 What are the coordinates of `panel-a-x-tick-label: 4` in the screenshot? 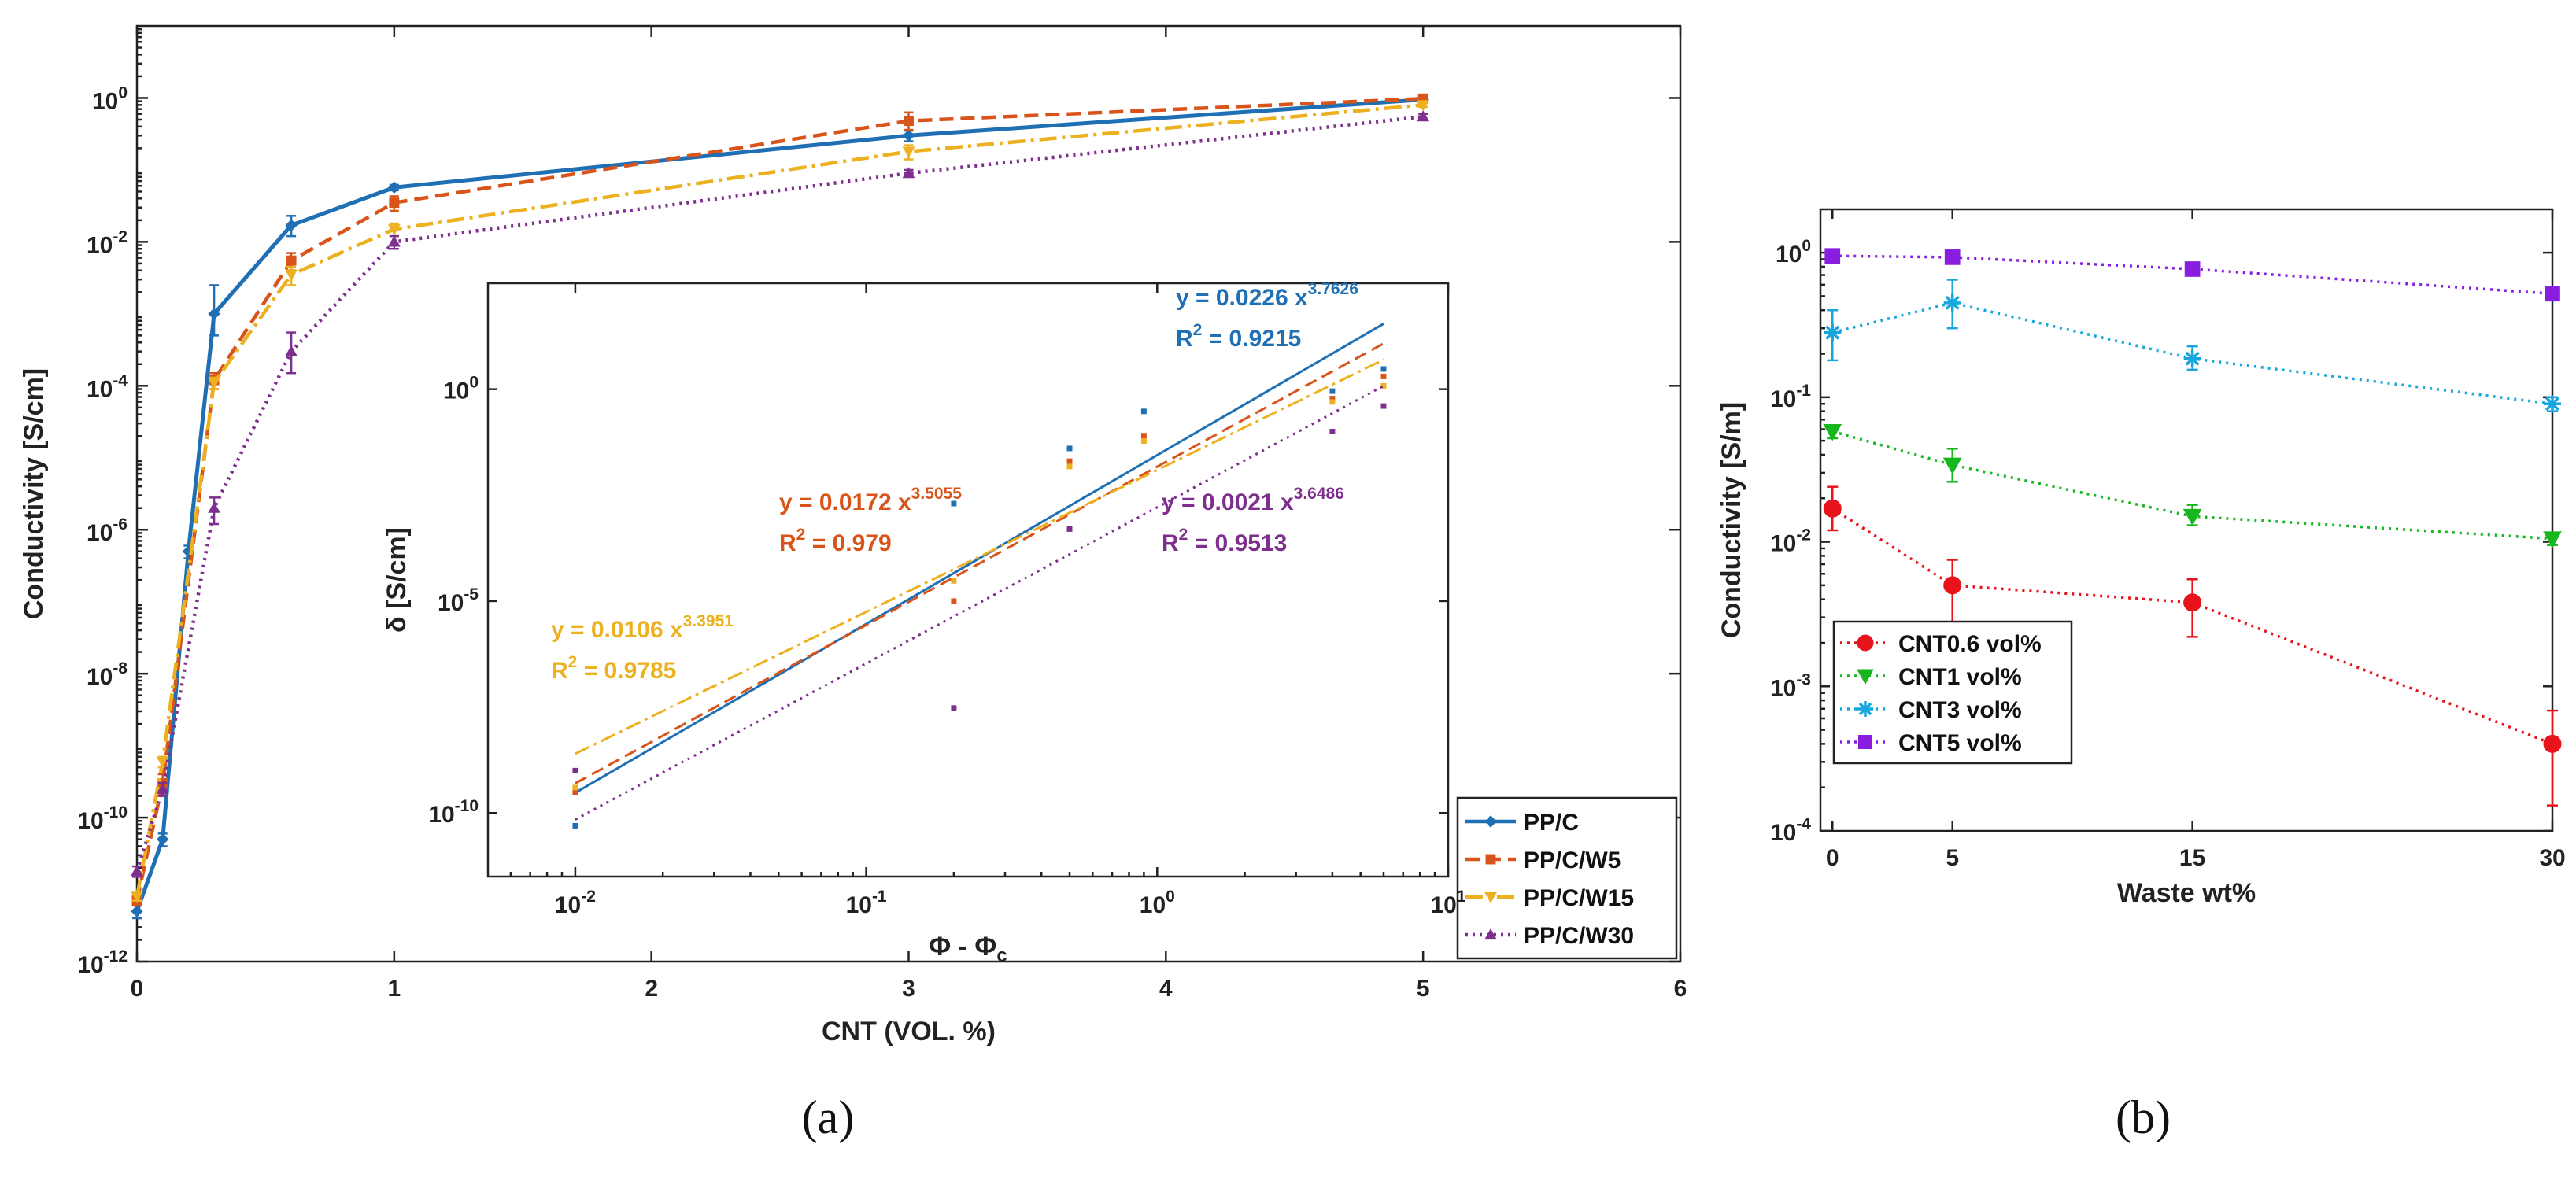 It's located at (1166, 989).